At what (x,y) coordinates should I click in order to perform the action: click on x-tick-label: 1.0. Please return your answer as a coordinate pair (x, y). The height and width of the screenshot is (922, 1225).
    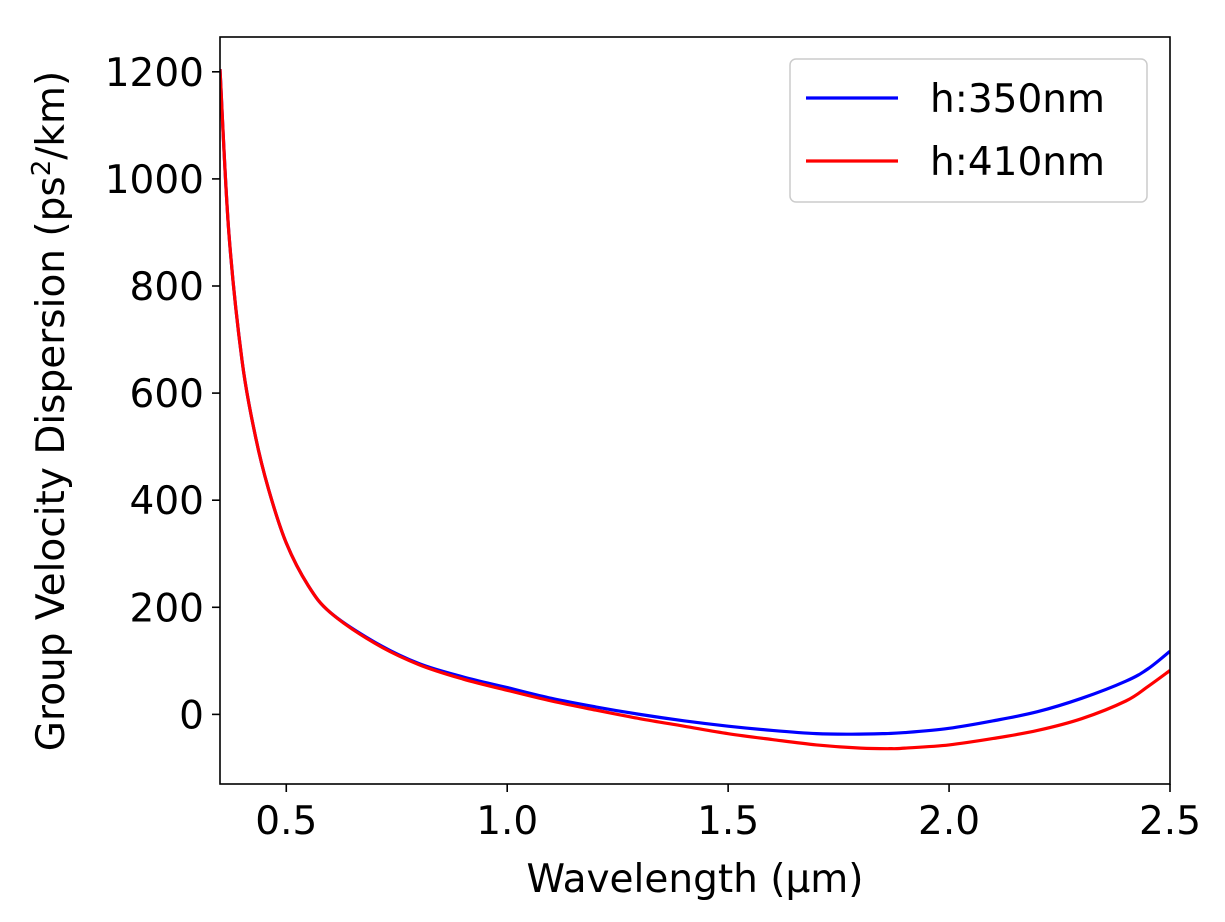
    Looking at the image, I should click on (507, 821).